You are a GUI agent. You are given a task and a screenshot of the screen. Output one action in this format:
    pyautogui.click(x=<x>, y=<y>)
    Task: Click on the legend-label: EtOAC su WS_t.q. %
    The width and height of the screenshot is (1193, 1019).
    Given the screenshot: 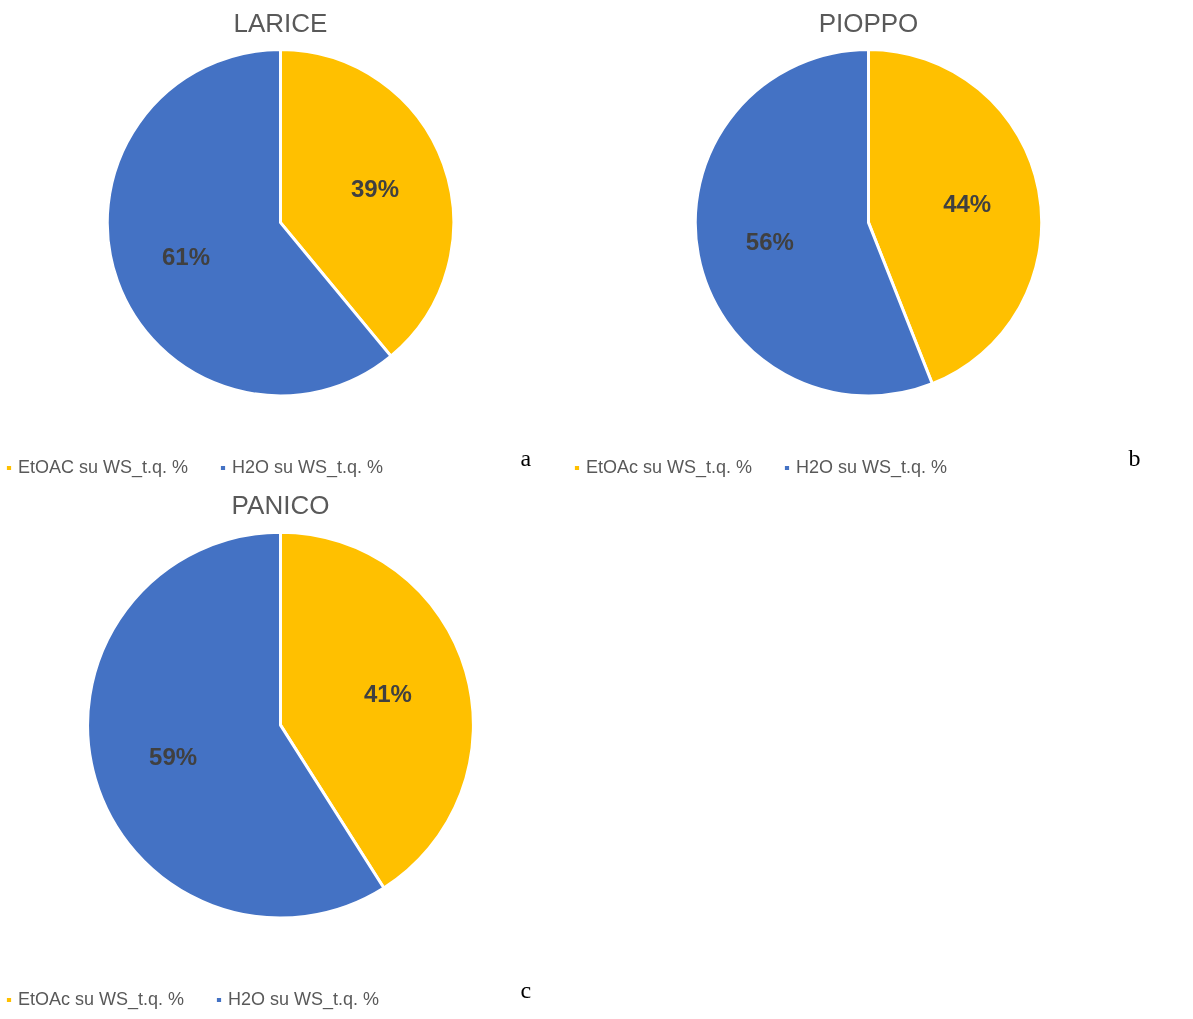 What is the action you would take?
    pyautogui.click(x=103, y=467)
    